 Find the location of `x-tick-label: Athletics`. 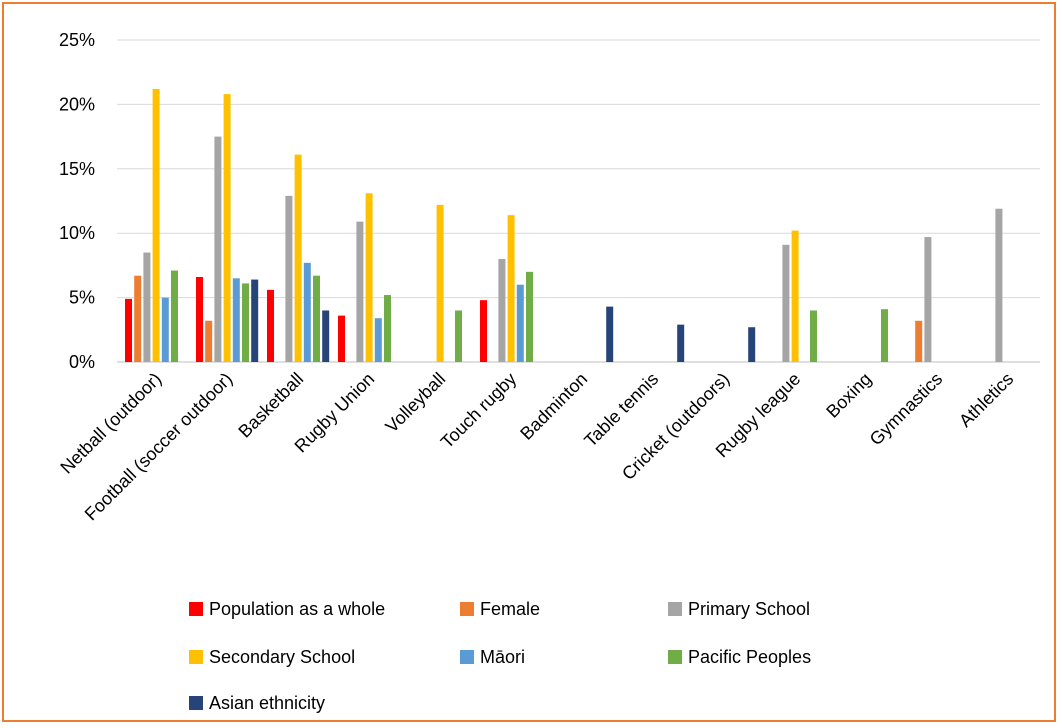

x-tick-label: Athletics is located at coordinates (986, 400).